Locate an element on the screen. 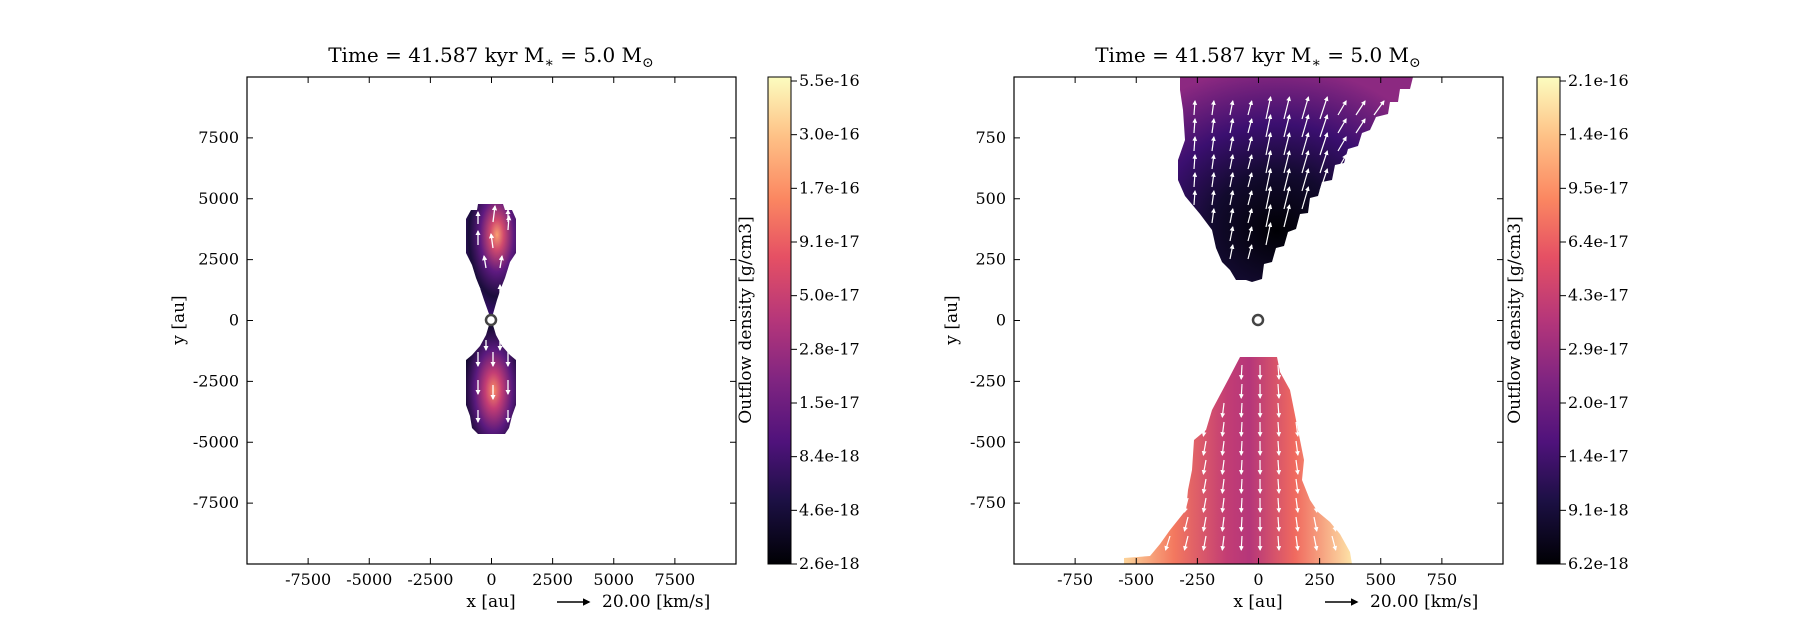  colorbar-tick-label: 2.8e-17 is located at coordinates (829, 348).